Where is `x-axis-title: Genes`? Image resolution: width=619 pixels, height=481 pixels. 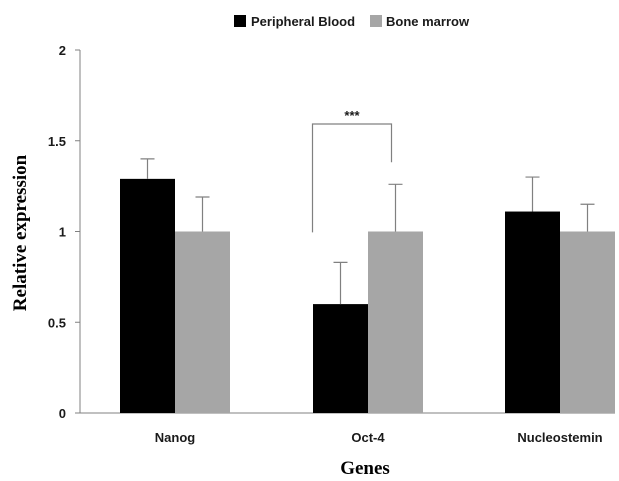 x-axis-title: Genes is located at coordinates (365, 468).